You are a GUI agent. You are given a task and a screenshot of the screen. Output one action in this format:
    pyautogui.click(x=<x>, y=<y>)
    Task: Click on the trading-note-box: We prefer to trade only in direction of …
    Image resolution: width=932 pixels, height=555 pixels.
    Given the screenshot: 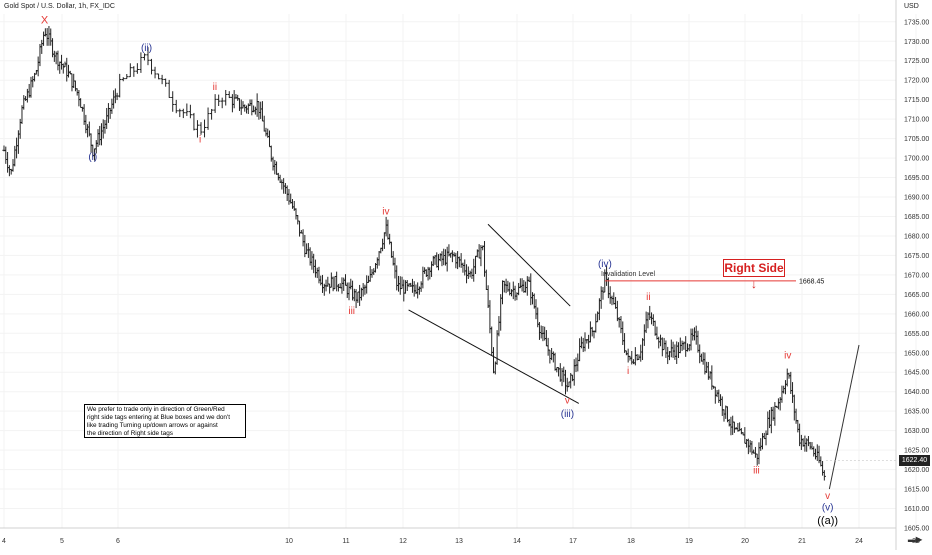 What is the action you would take?
    pyautogui.click(x=165, y=421)
    